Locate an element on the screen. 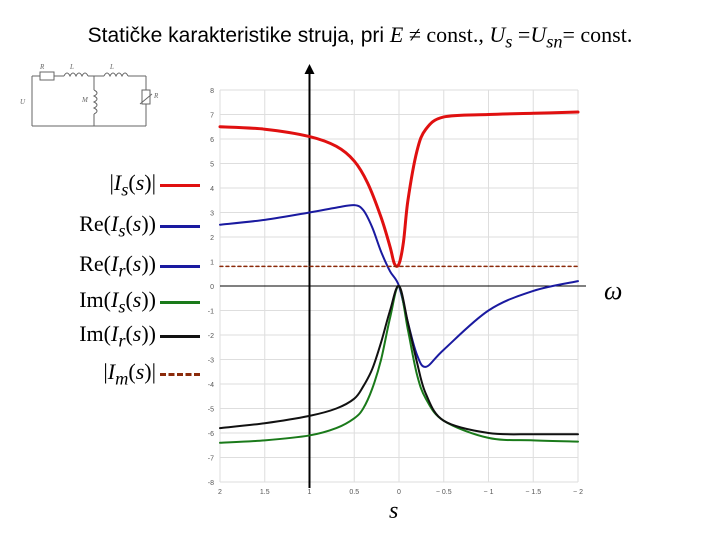 The image size is (720, 540). y-tick-label: -3 is located at coordinates (211, 361).